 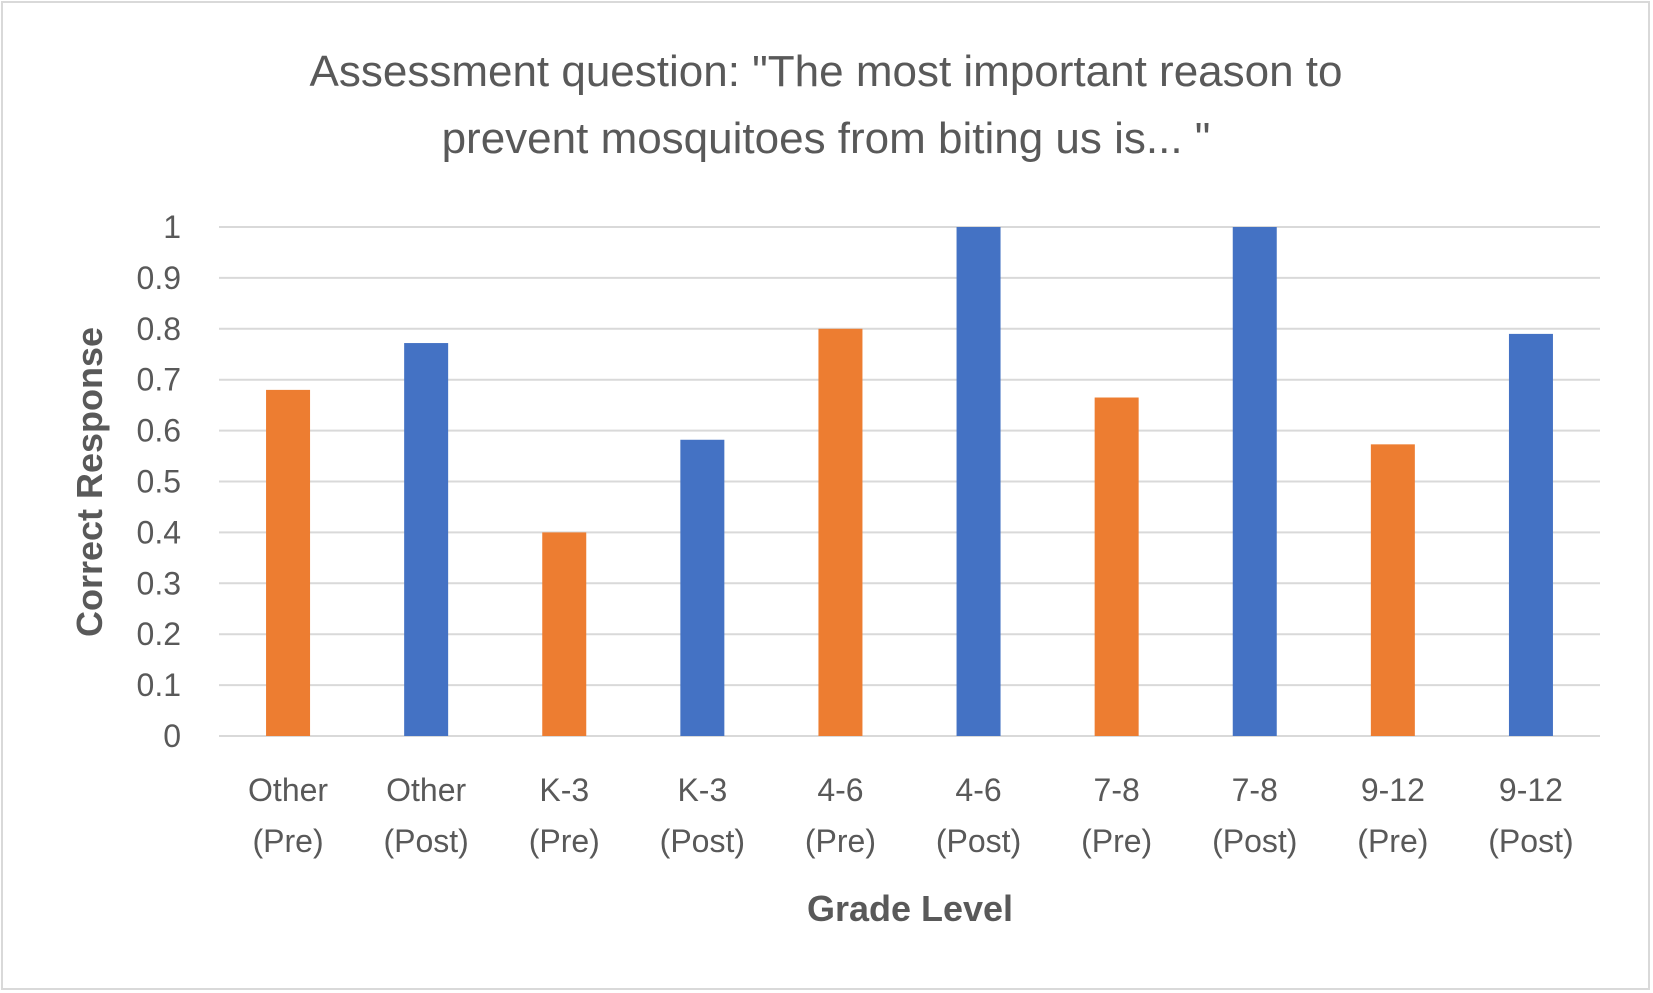 What do you see at coordinates (159, 532) in the screenshot?
I see `y-tick-label: 0.4` at bounding box center [159, 532].